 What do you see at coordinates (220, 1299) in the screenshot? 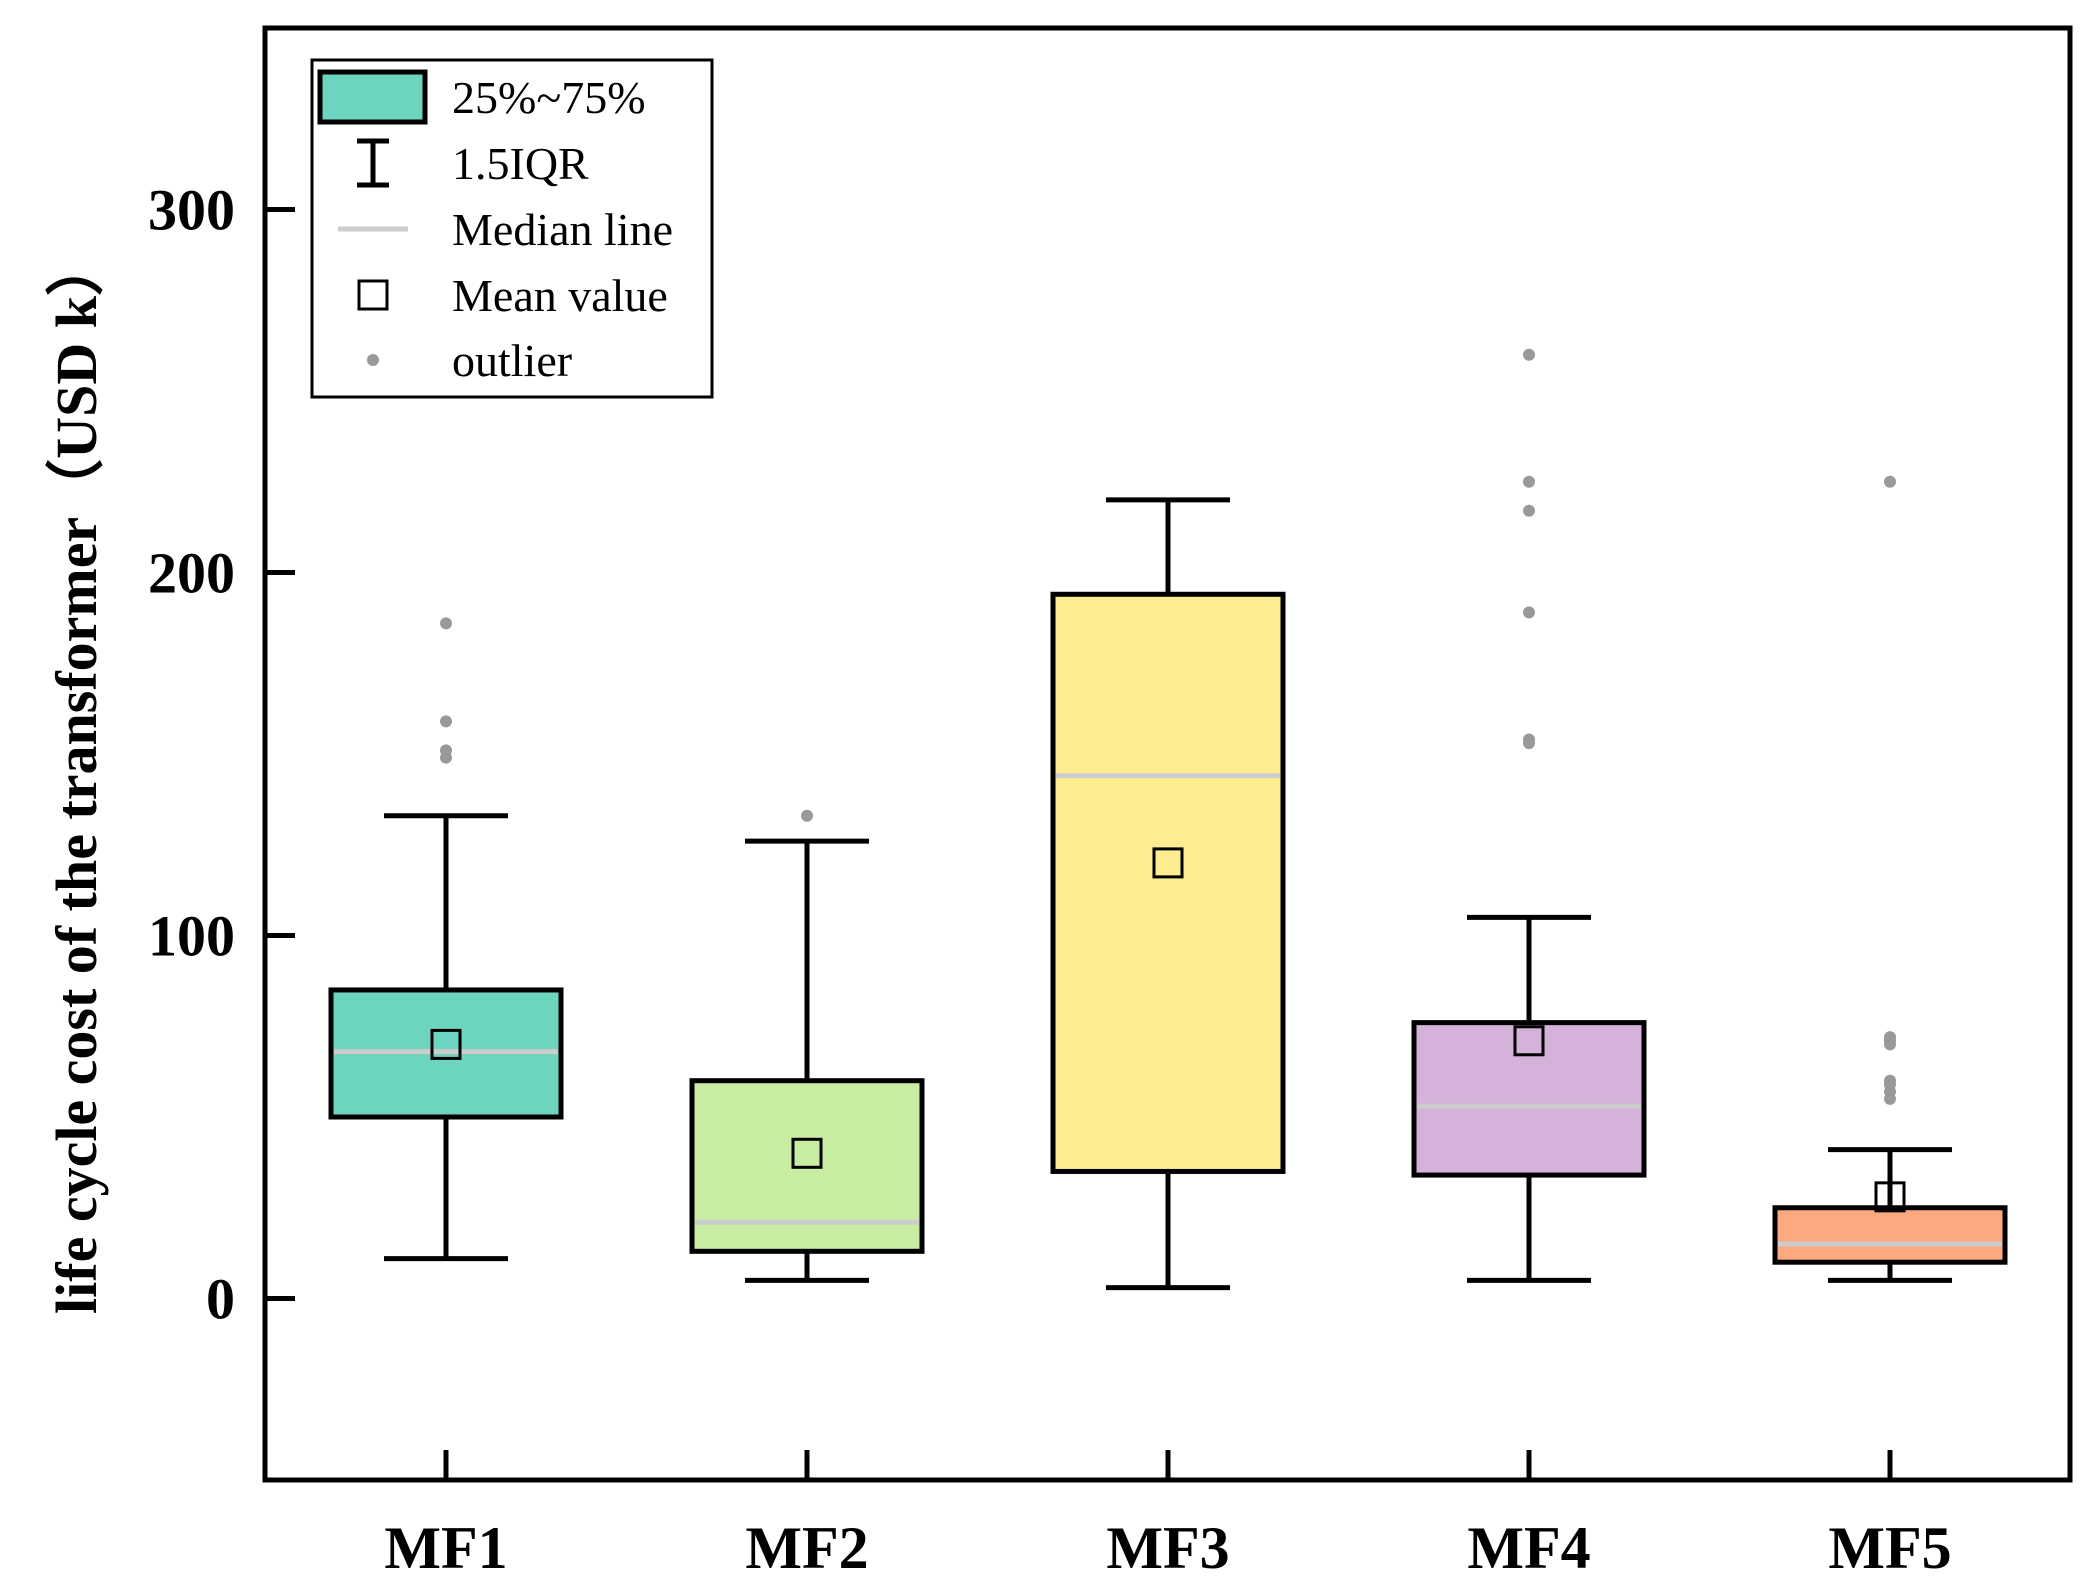
I see `y-tick-label: 0` at bounding box center [220, 1299].